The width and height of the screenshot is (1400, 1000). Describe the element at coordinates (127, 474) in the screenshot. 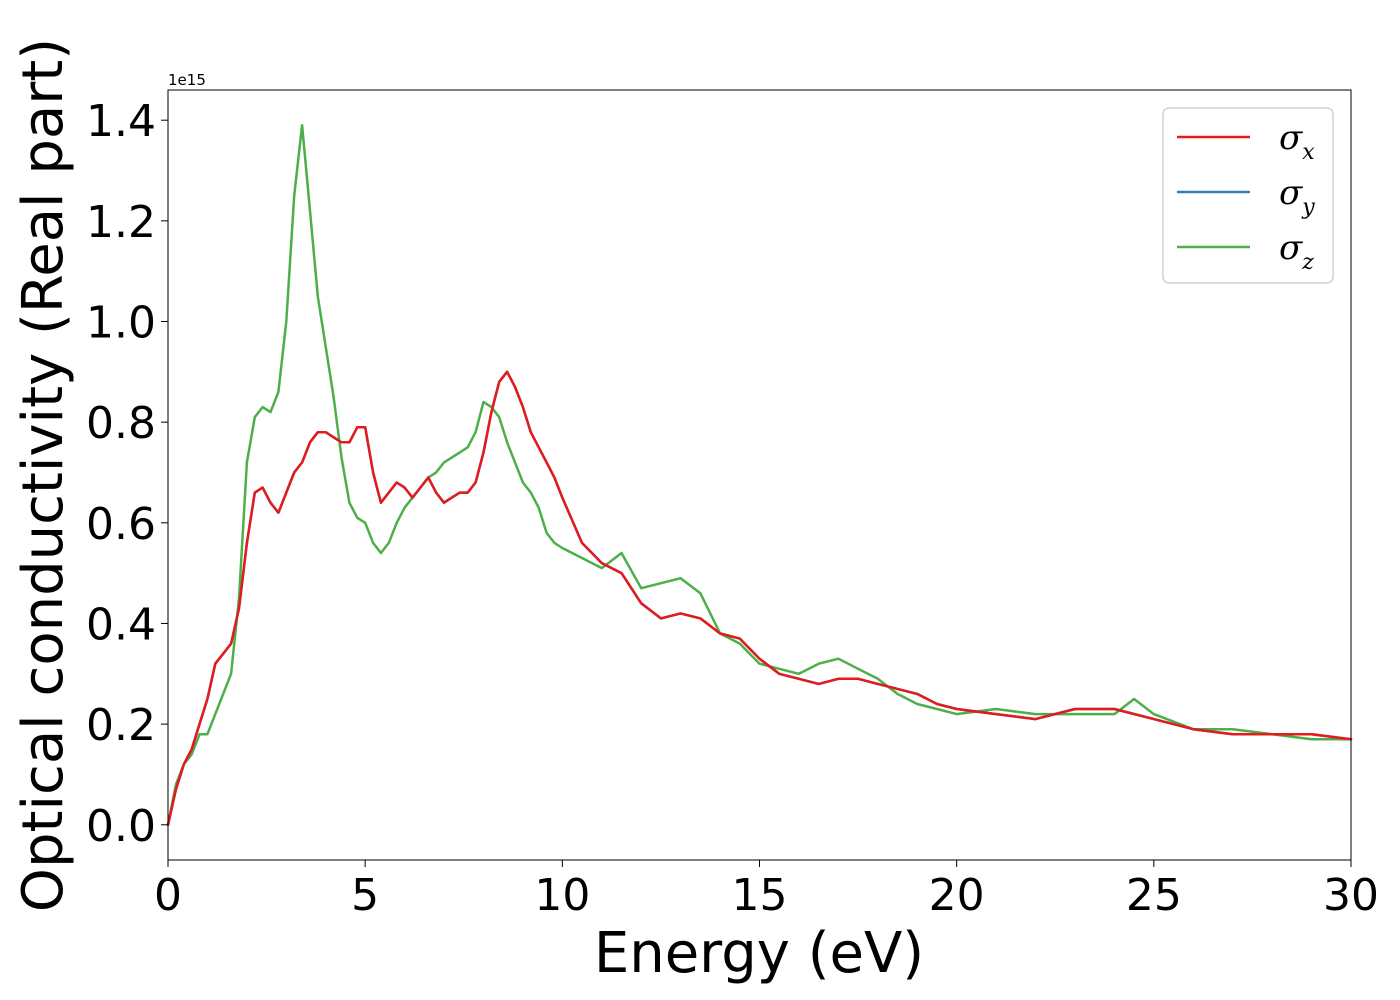

I see `y-axis-ticks: 0.0 0.2 0.4 0.6 0.8 1.0 1.2 1.4` at that location.